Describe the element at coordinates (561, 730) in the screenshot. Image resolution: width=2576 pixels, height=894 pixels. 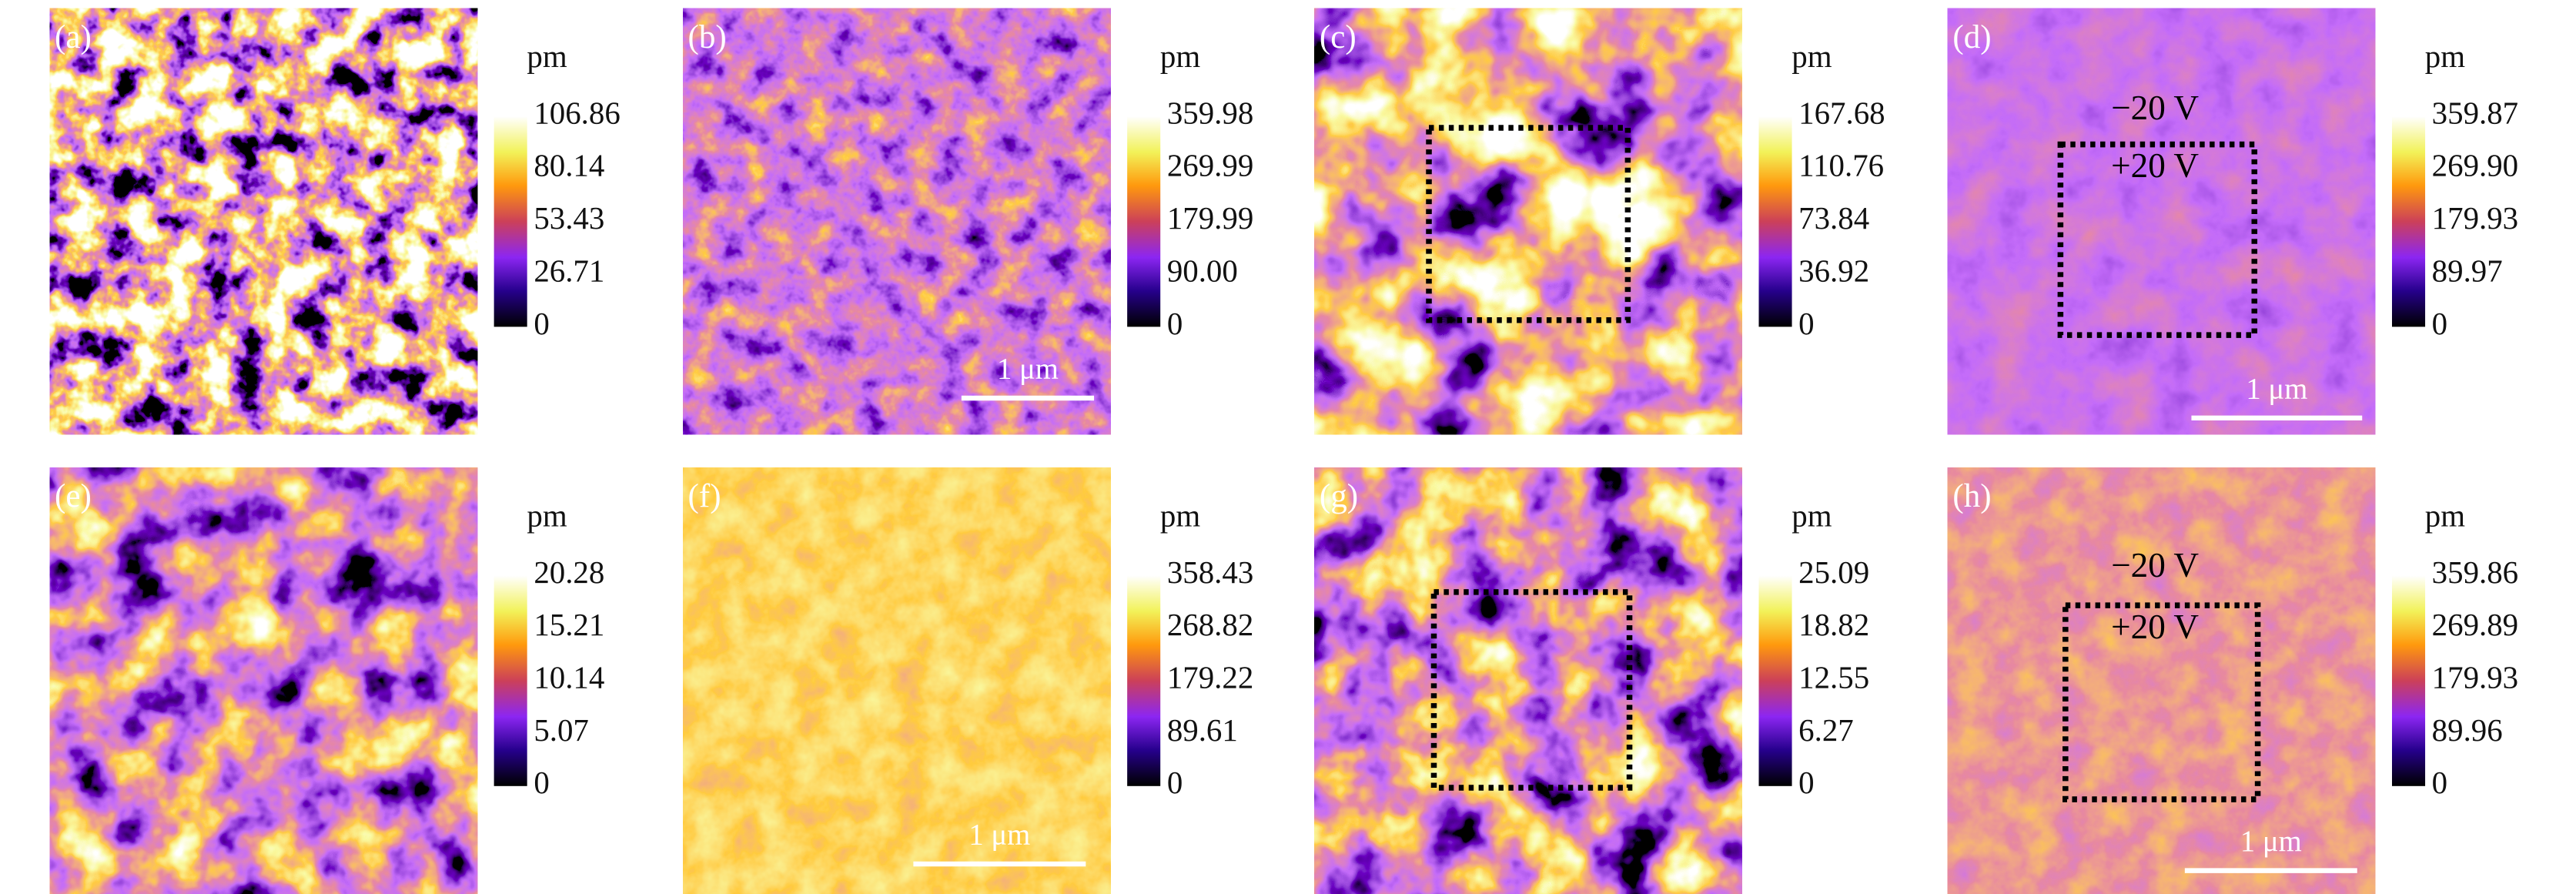
I see `colorbar-tick-label: 5.07` at that location.